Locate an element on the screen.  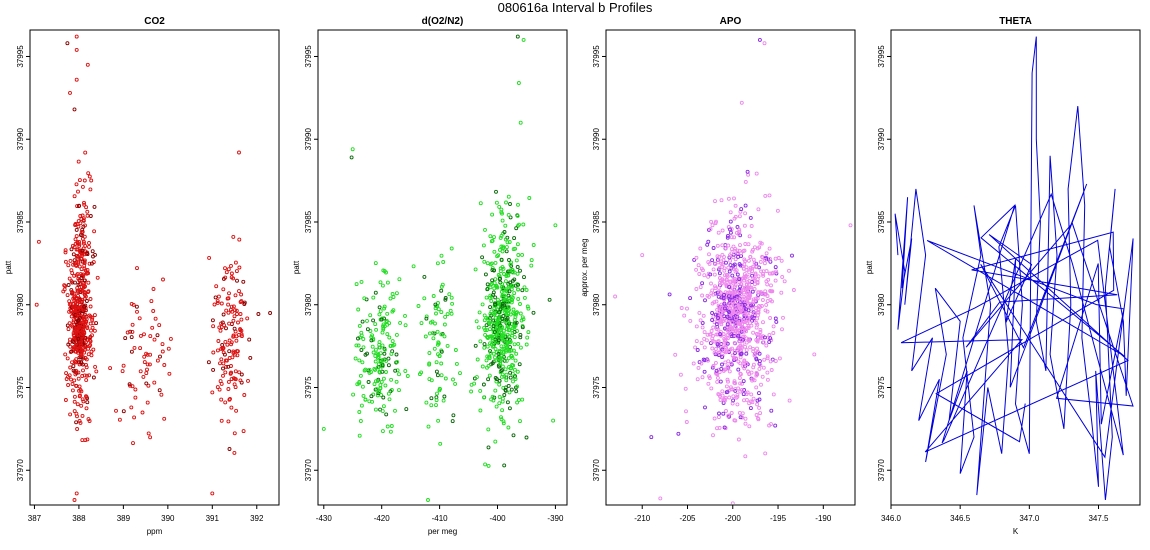
y-tick-label: 37970 is located at coordinates (308, 470).